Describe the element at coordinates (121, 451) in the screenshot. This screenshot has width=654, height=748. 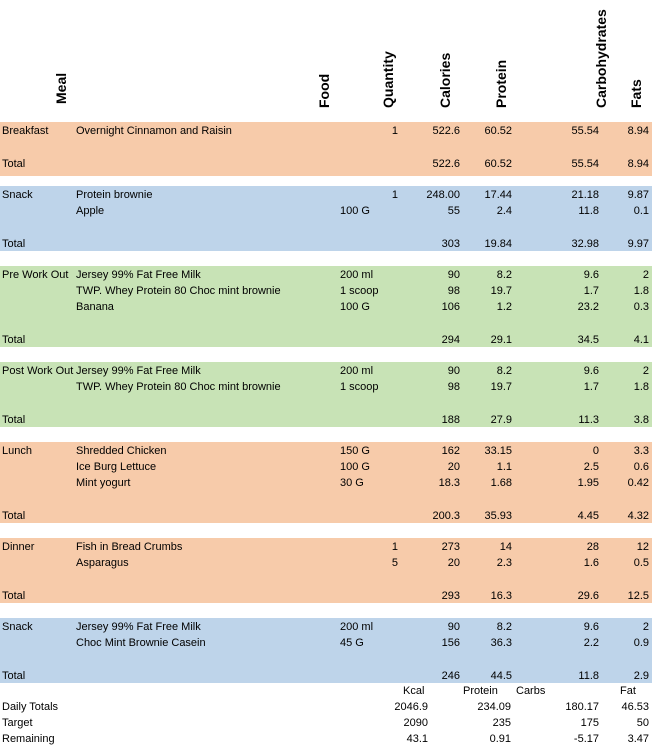
I see `cell-food: Shredded Chicken` at that location.